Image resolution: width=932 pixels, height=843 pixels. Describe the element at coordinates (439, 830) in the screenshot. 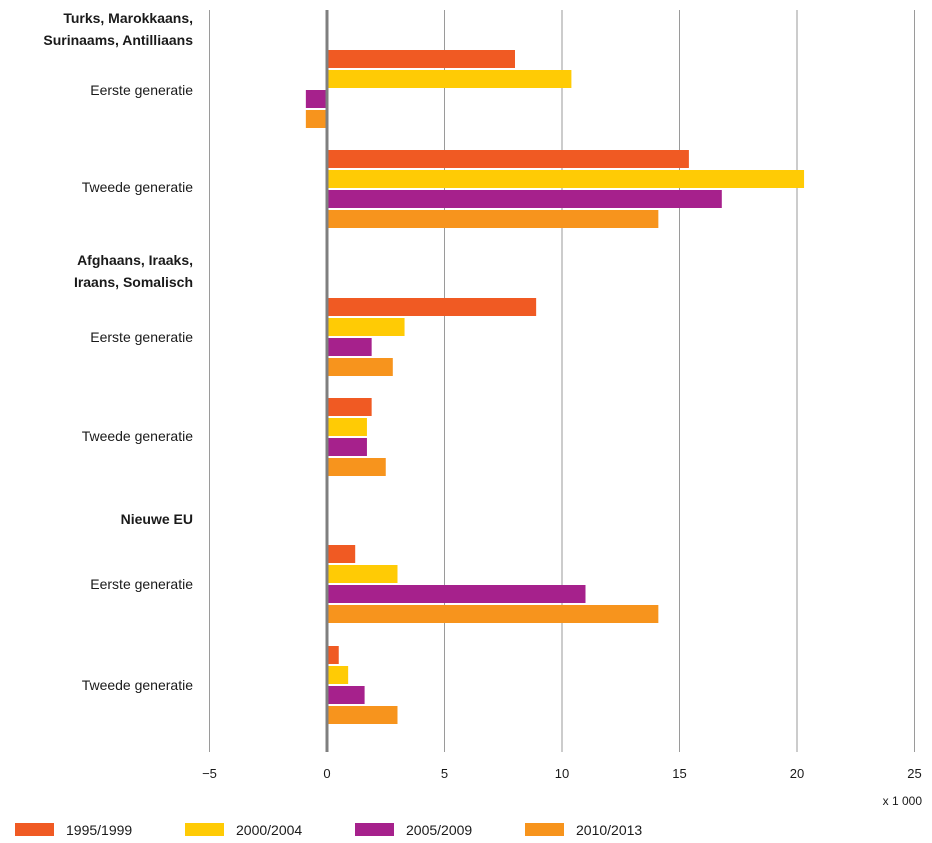

I see `legend-label: 2005/2009` at that location.